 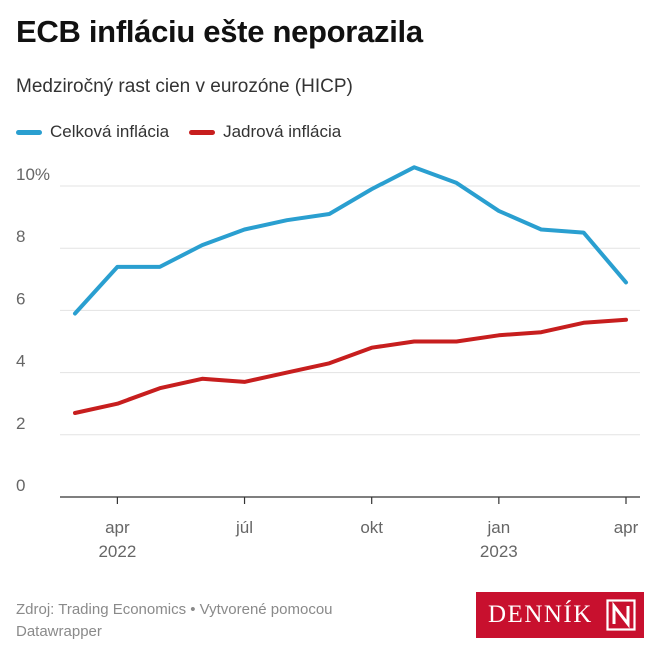 What do you see at coordinates (20, 236) in the screenshot?
I see `y-tick-label: 8` at bounding box center [20, 236].